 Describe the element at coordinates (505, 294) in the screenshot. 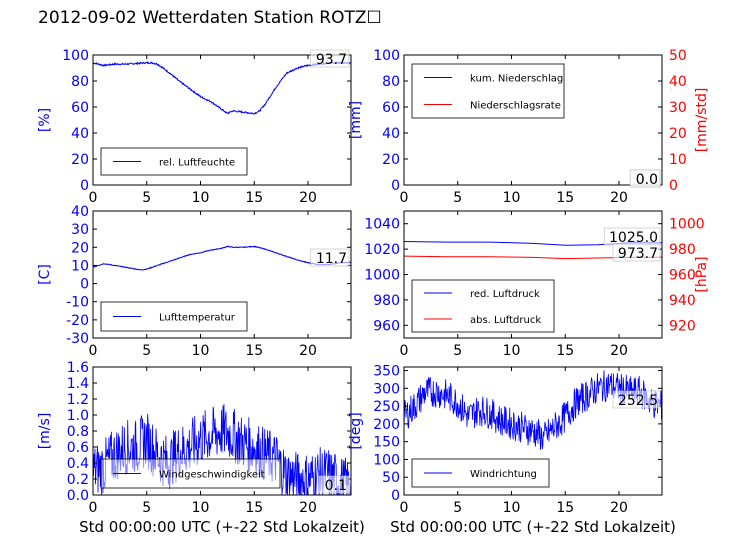

I see `pressure-legend-label-0: red. Luftdruck` at that location.